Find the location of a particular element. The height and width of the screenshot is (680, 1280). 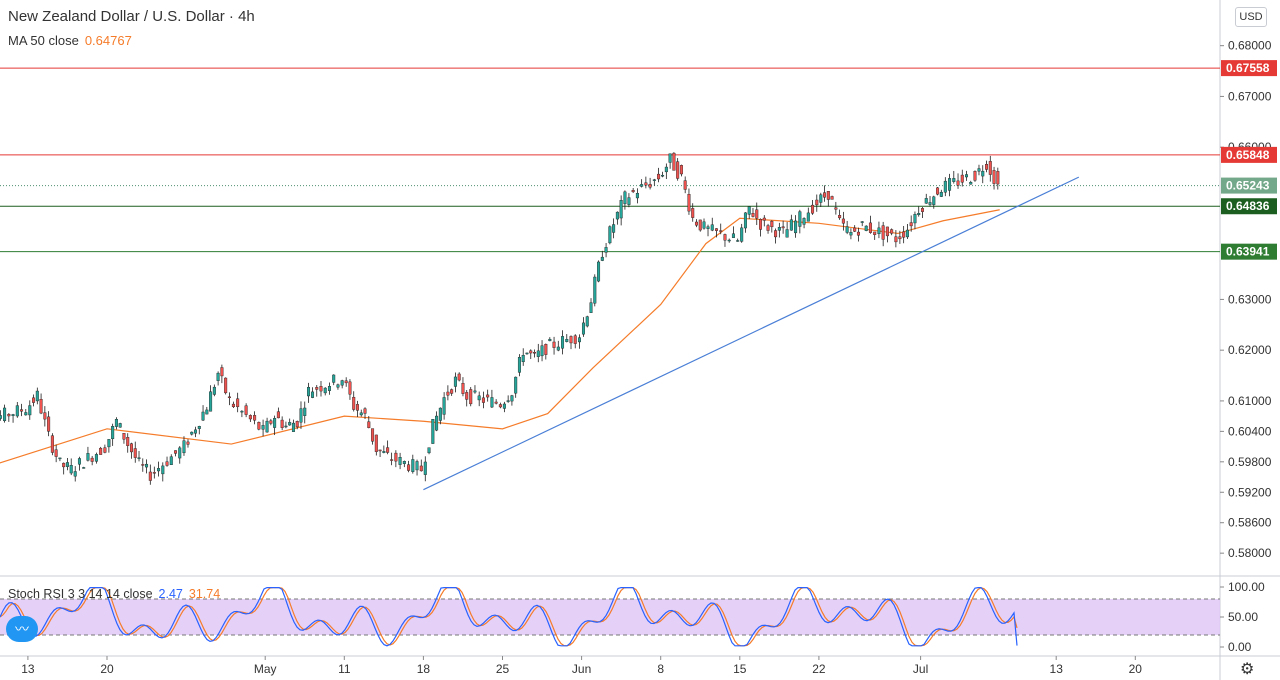

level-price-label: 0.63941 is located at coordinates (1248, 252).